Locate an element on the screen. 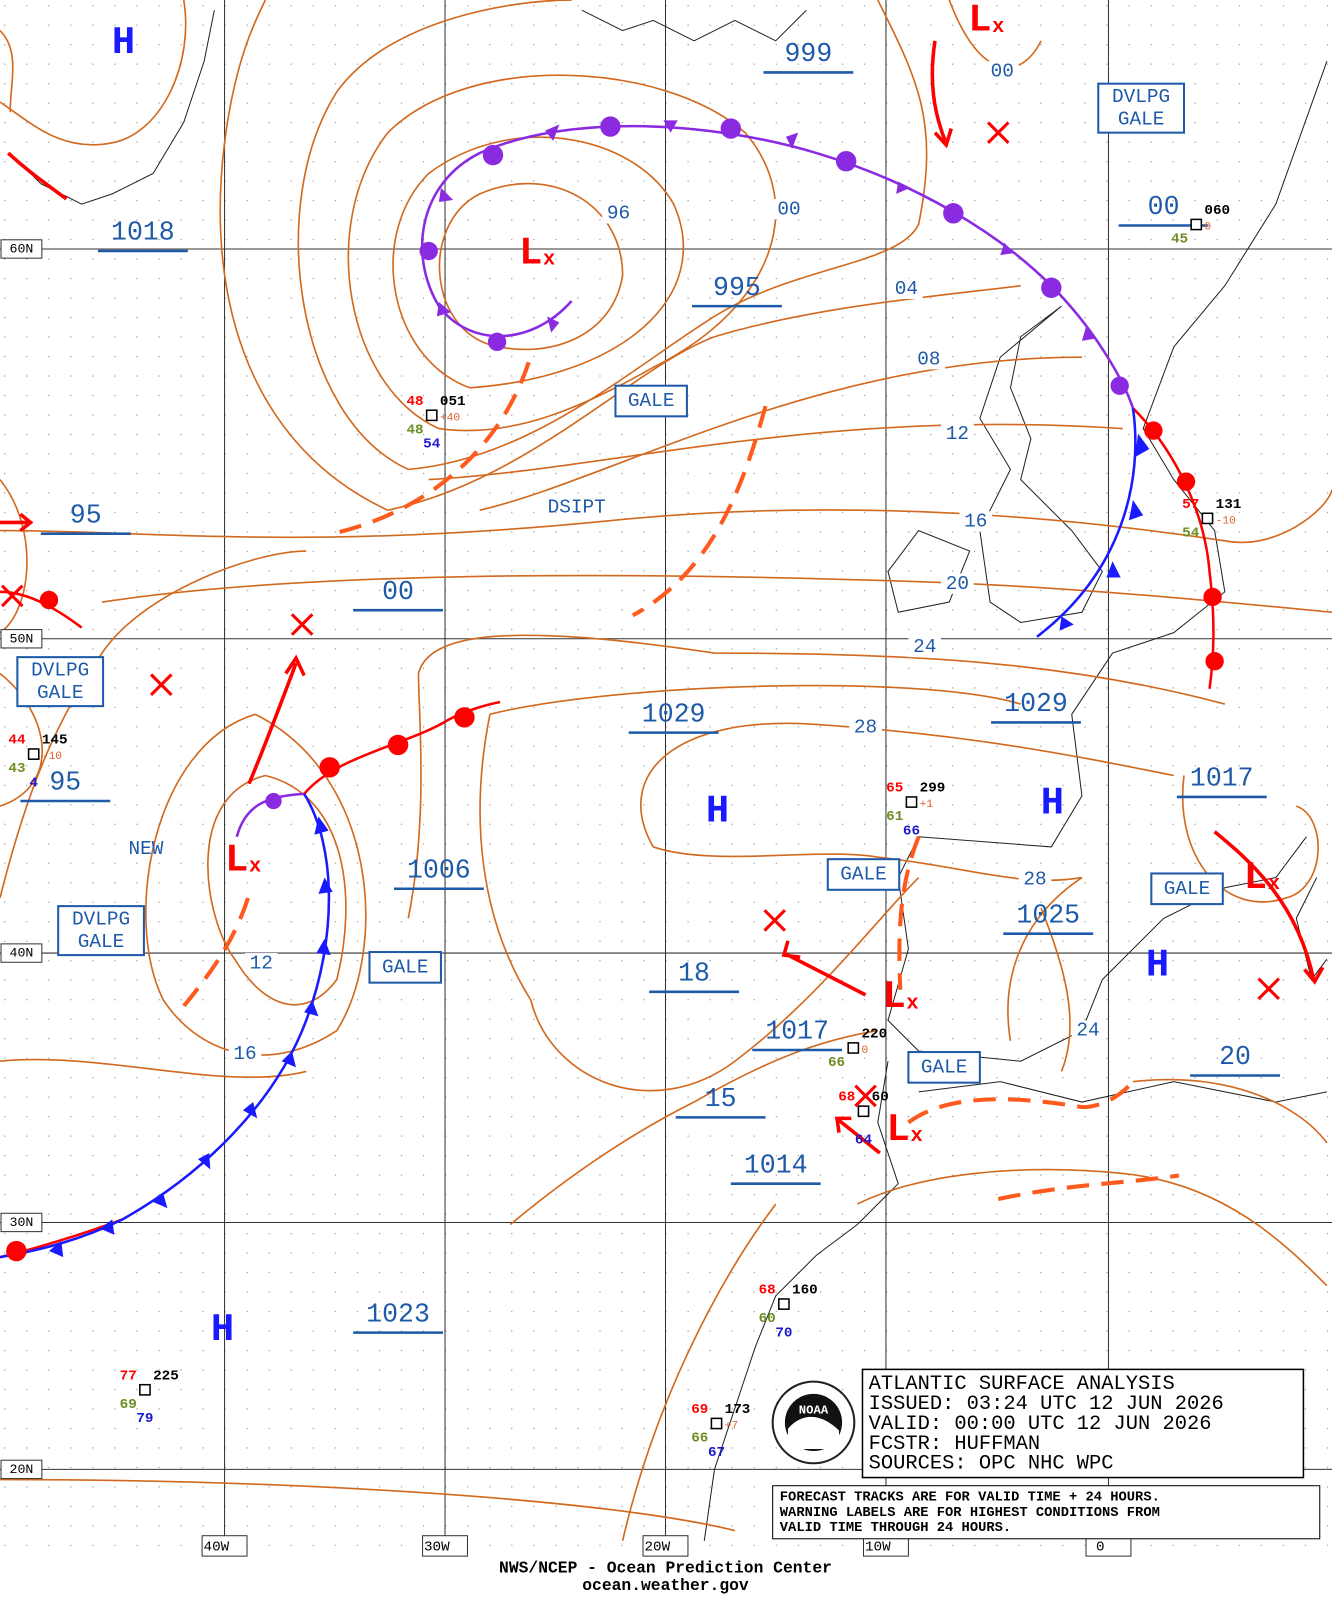 This screenshot has height=1600, width=1332. lon-label: 0 is located at coordinates (1100, 1548).